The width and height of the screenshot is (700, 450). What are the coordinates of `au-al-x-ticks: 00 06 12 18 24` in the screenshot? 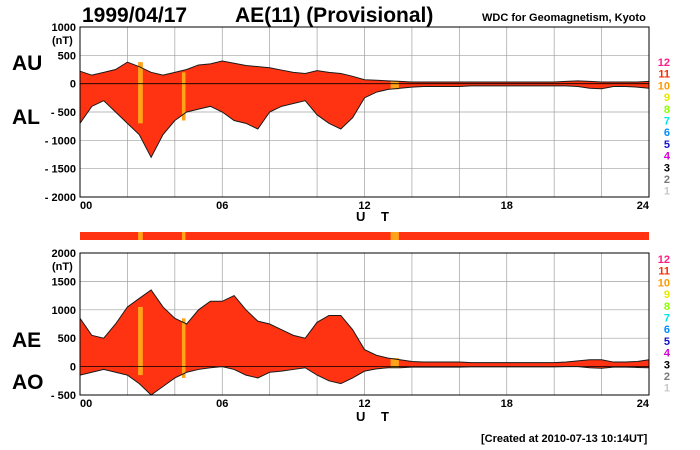 It's located at (365, 206).